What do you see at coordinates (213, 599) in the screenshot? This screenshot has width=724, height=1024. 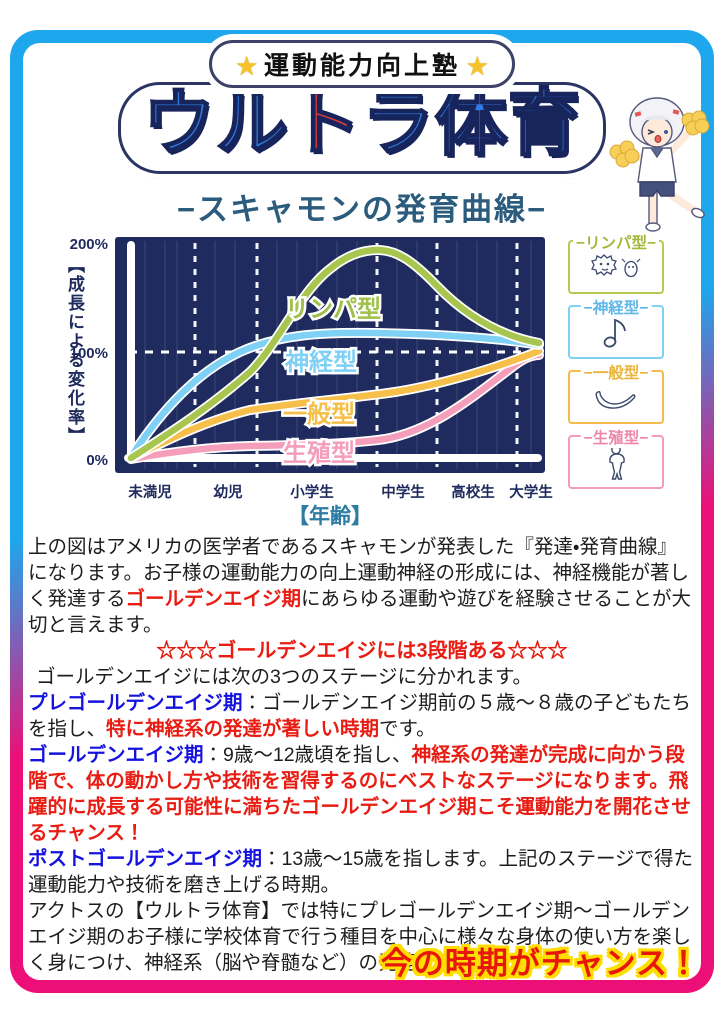 I see `golden-age-highlight: ゴールデンエイジ期` at bounding box center [213, 599].